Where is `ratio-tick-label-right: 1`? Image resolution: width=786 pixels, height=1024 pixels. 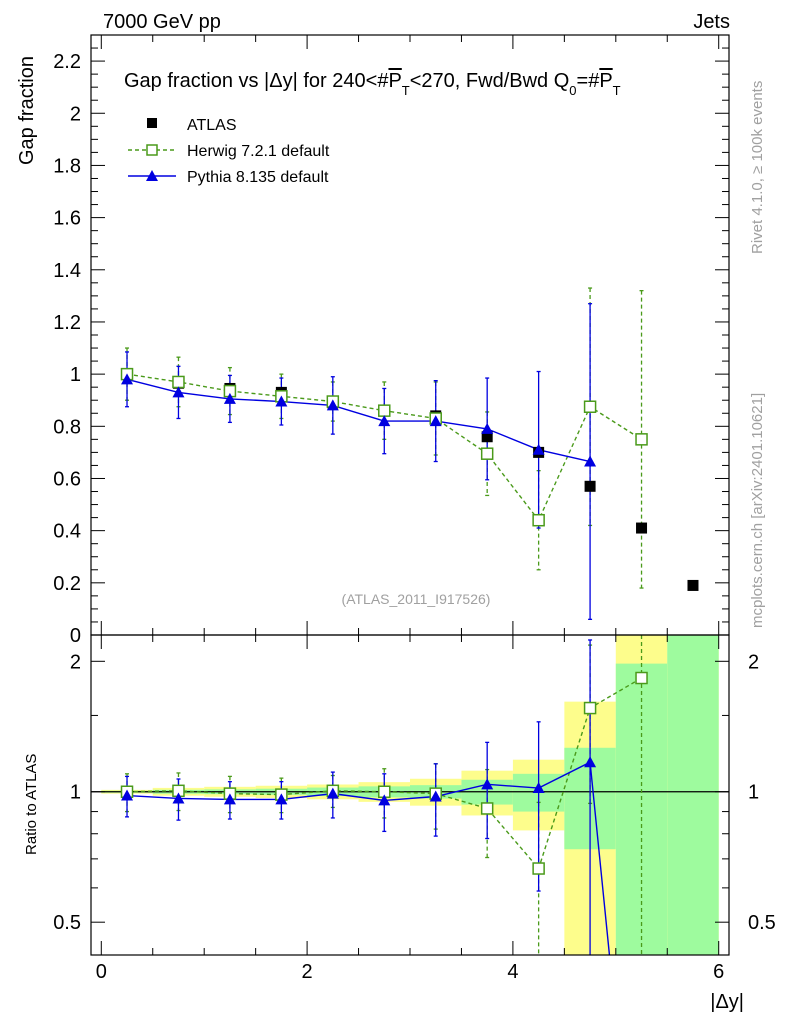 ratio-tick-label-right: 1 is located at coordinates (753, 793).